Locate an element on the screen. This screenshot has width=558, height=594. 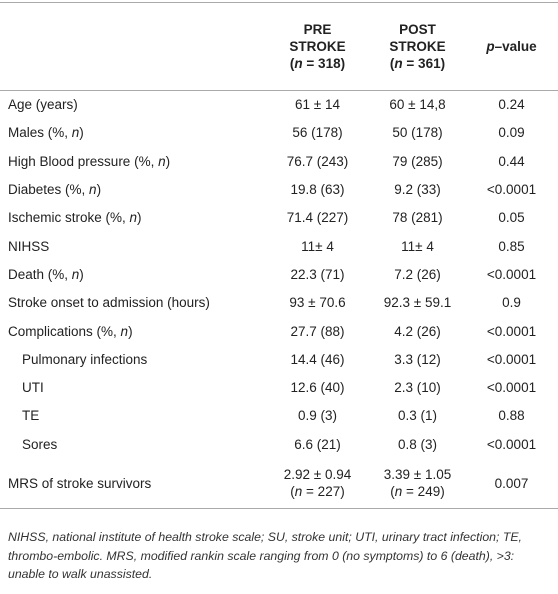
table-cell: 93 ± 70.6 is located at coordinates (317, 303).